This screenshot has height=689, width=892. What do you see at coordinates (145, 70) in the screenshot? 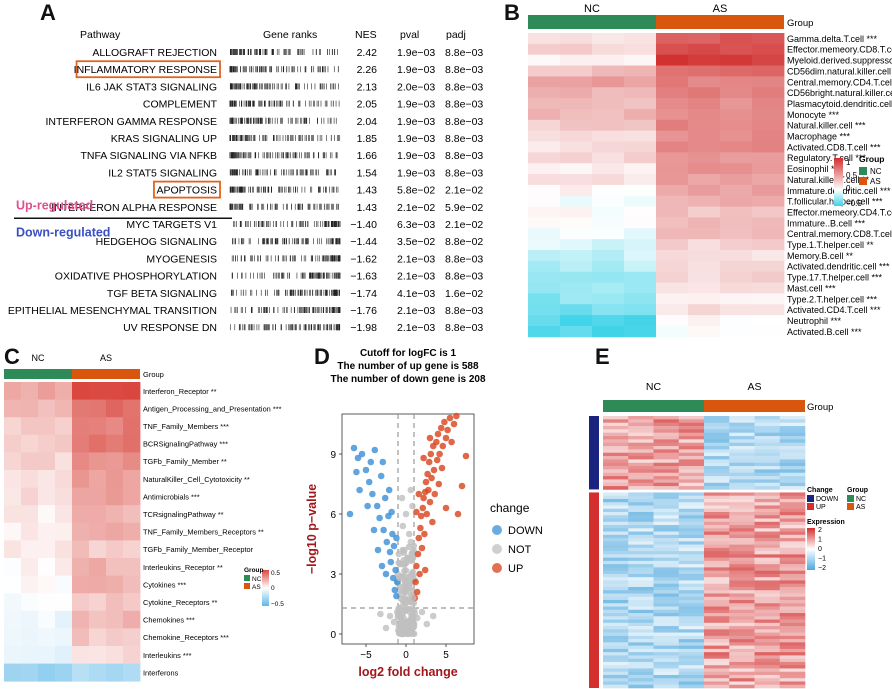
I see `pathway-name: INFLAMMATORY RESPONSE` at bounding box center [145, 70].